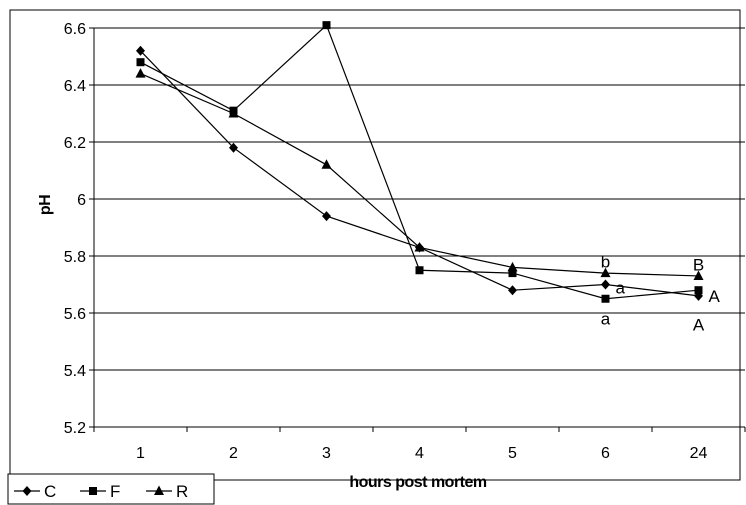 This screenshot has height=505, width=746. What do you see at coordinates (233, 453) in the screenshot?
I see `x-tick-label: 2` at bounding box center [233, 453].